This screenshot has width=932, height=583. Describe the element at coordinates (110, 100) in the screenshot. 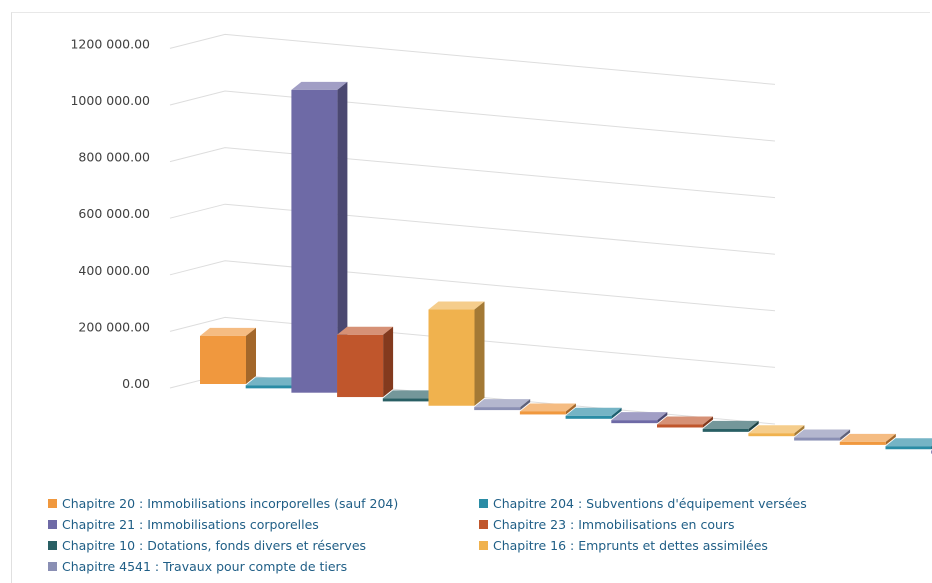

I see `y-tick-label: 1000 000.00` at that location.